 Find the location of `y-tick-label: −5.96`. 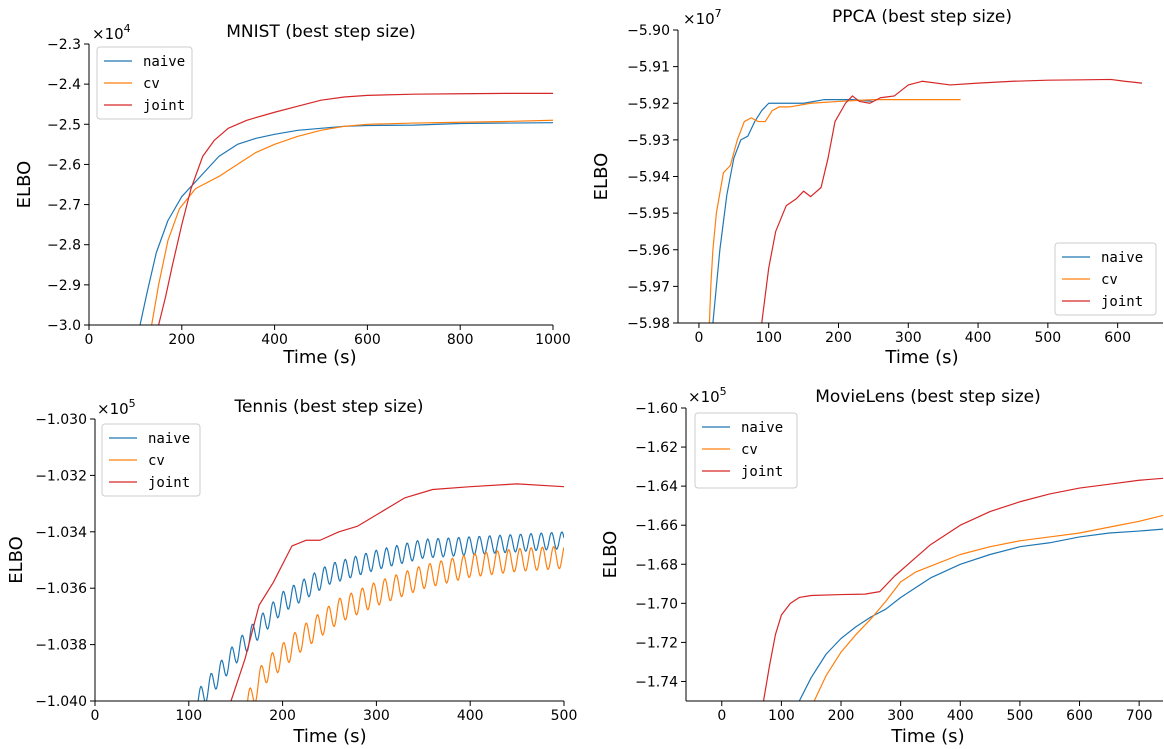

y-tick-label: −5.96 is located at coordinates (648, 251).